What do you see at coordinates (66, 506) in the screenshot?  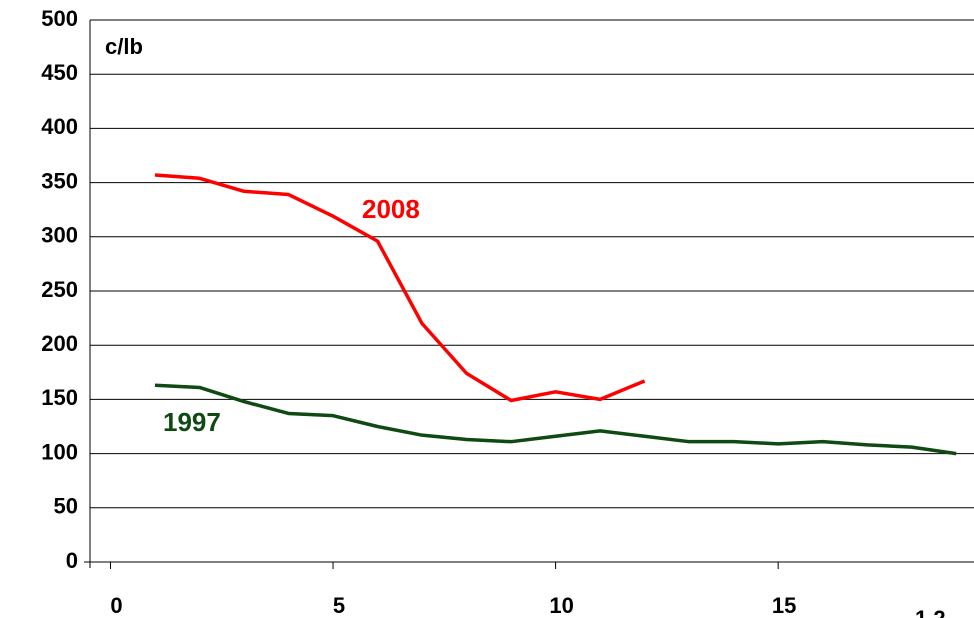 I see `y-tick-label: 50` at bounding box center [66, 506].